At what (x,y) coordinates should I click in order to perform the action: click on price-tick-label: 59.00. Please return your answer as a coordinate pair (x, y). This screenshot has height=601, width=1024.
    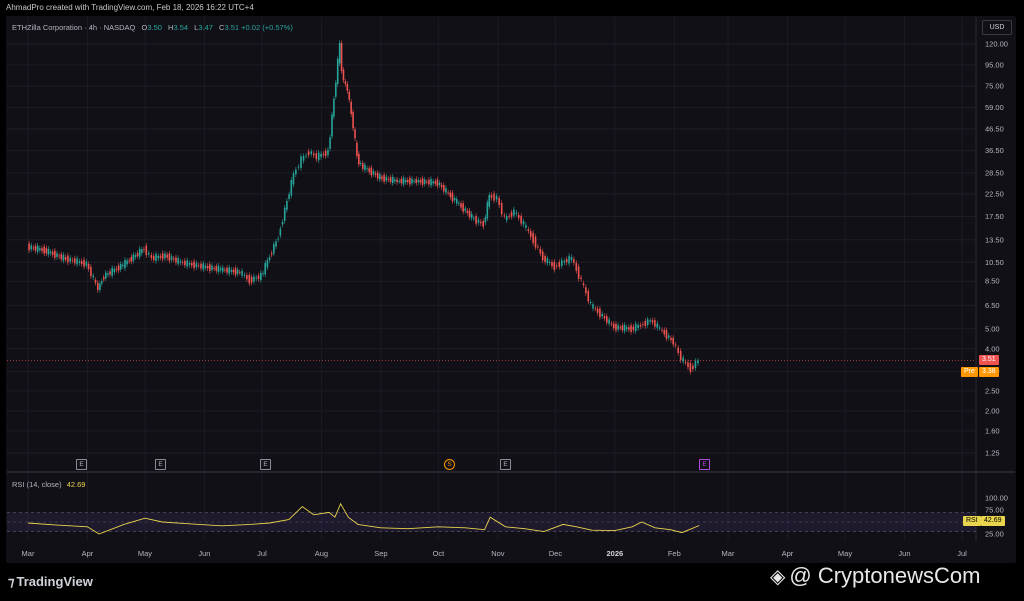
    Looking at the image, I should click on (994, 107).